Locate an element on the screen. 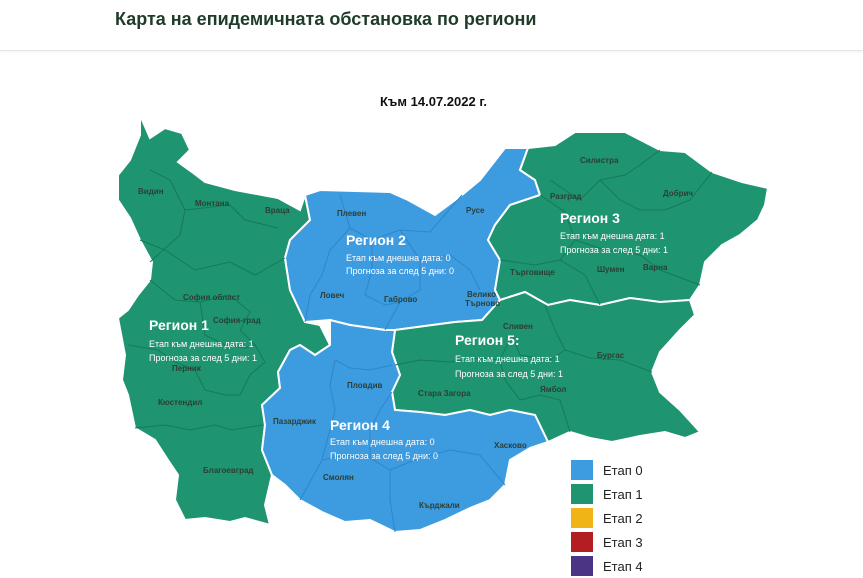  region-2-title: Регион 2 is located at coordinates (376, 240).